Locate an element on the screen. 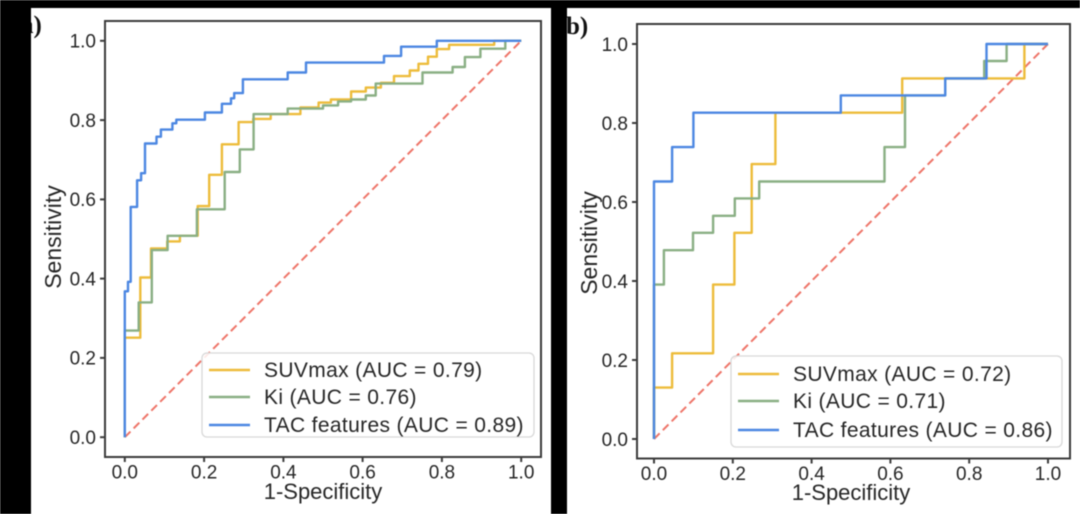 The height and width of the screenshot is (514, 1080). svg-text: b) is located at coordinates (577, 26).